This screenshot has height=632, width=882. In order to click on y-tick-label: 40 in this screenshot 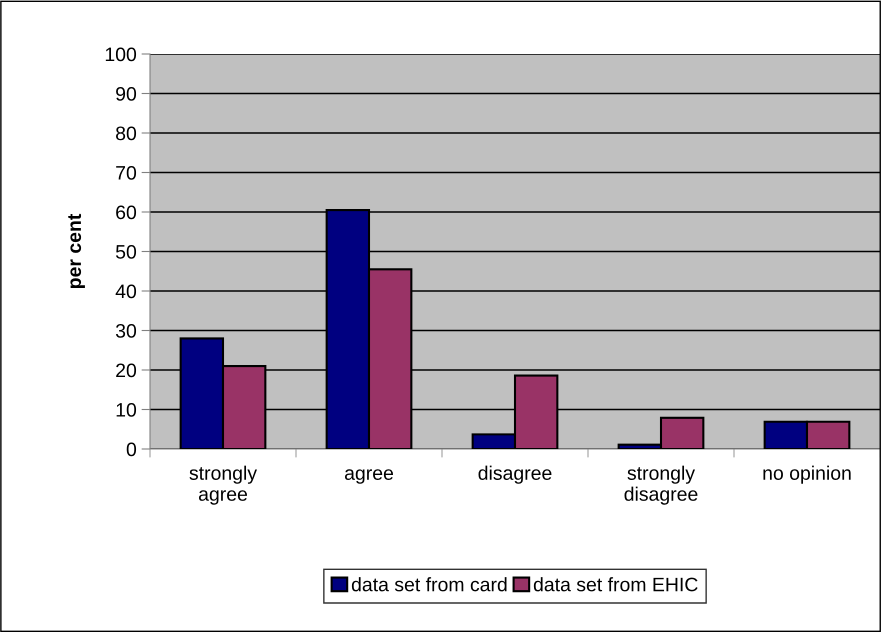, I will do `click(126, 291)`.